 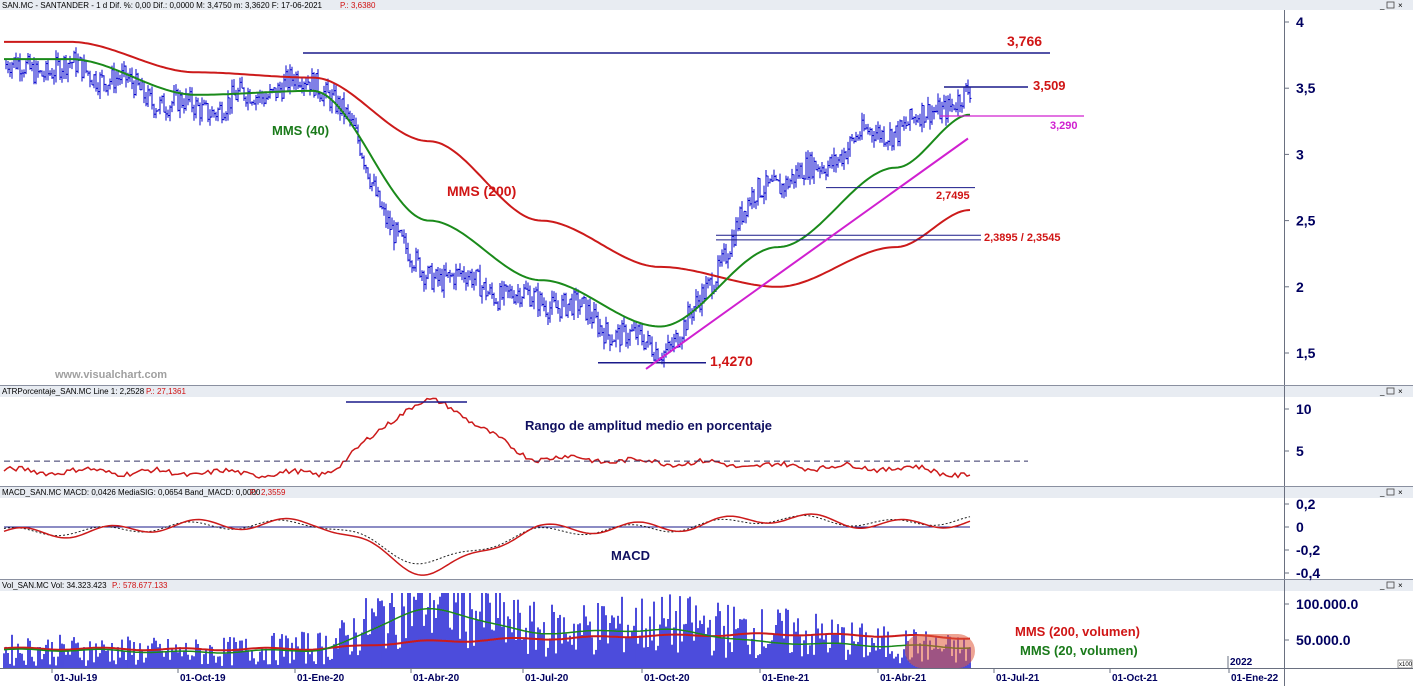 What do you see at coordinates (1300, 154) in the screenshot?
I see `price-y-tick: 3` at bounding box center [1300, 154].